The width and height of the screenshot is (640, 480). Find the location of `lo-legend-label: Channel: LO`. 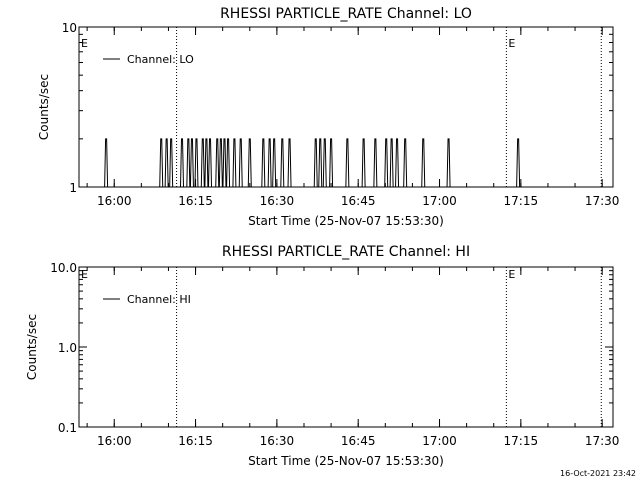

lo-legend-label: Channel: LO is located at coordinates (160, 59).